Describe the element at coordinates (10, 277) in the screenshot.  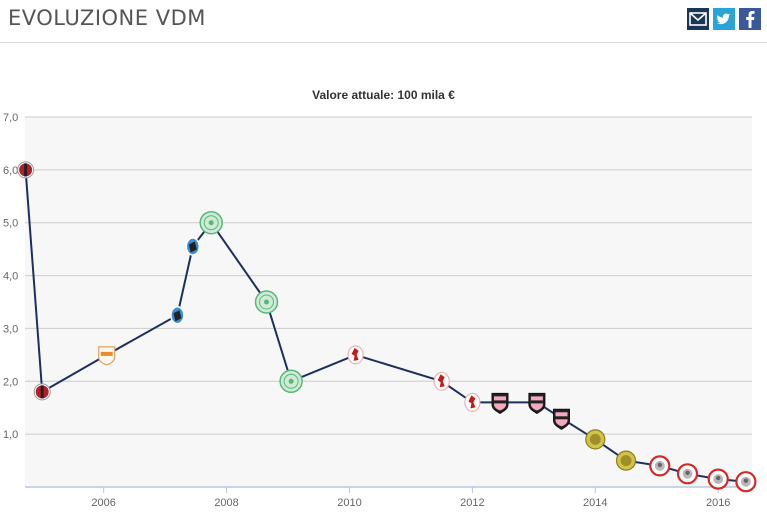
I see `y-tick-label: 4,0` at that location.